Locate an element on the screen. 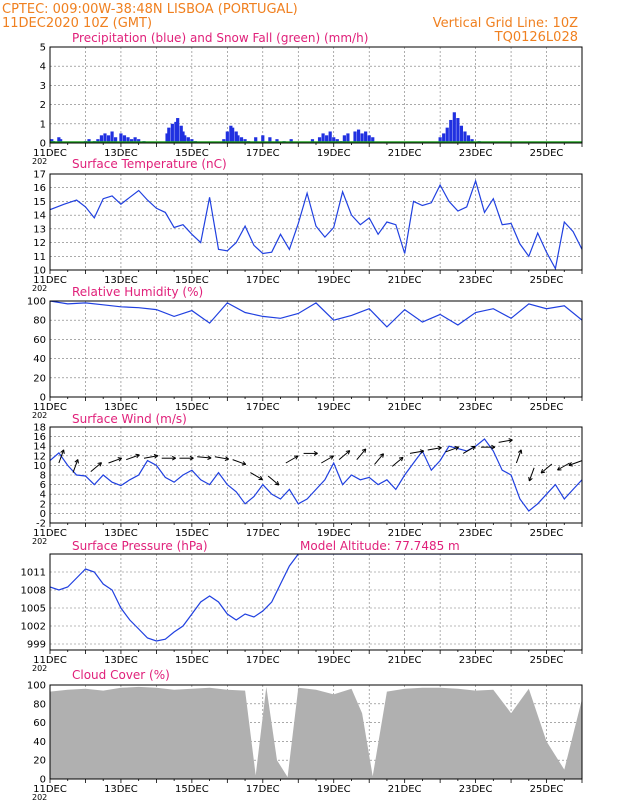 The width and height of the screenshot is (618, 800). y-tick-label: 60 is located at coordinates (39, 340).